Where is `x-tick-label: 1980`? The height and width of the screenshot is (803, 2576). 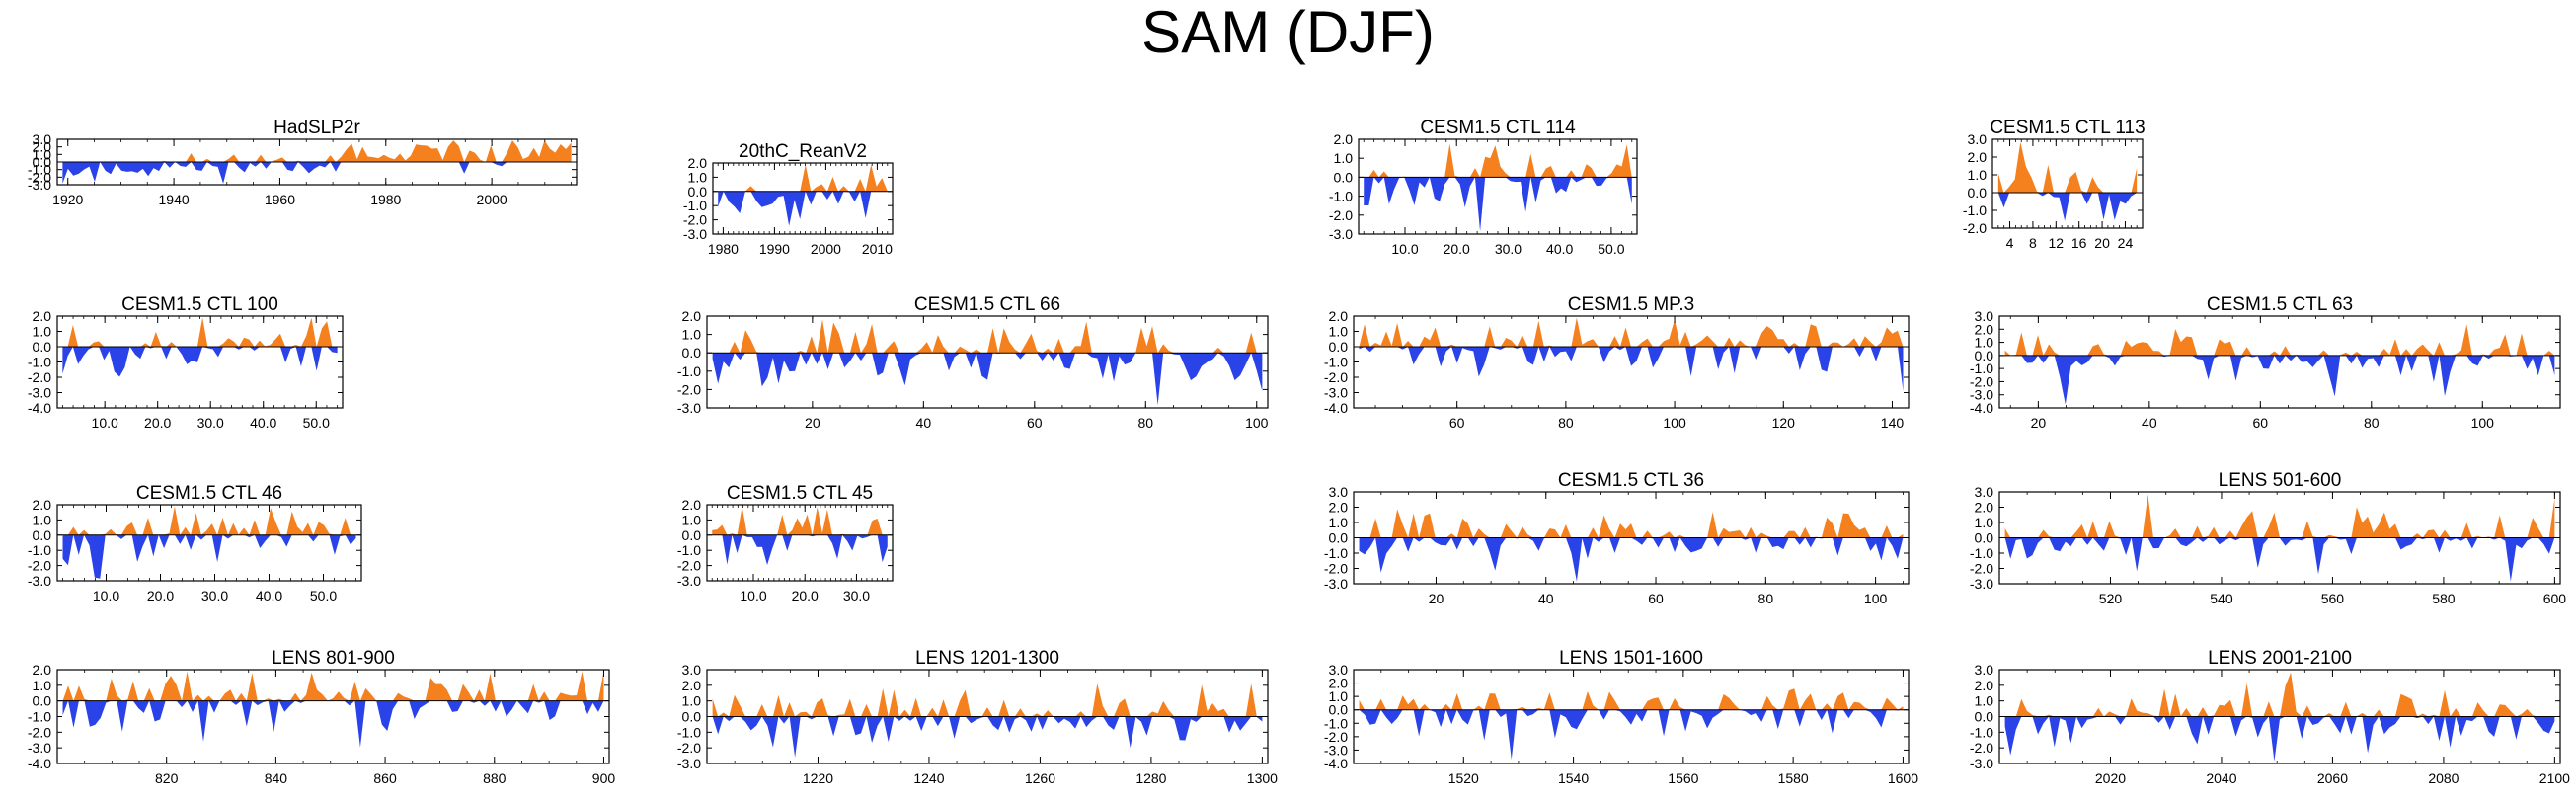
x-tick-label: 1980 is located at coordinates (723, 249).